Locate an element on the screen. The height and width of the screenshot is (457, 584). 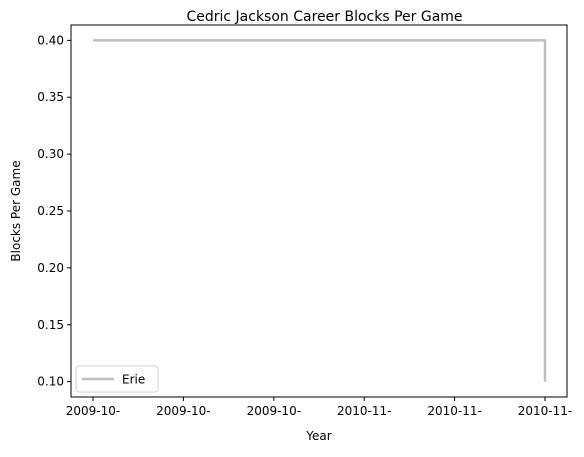
y-tick-label: 0.20 is located at coordinates (50, 268).